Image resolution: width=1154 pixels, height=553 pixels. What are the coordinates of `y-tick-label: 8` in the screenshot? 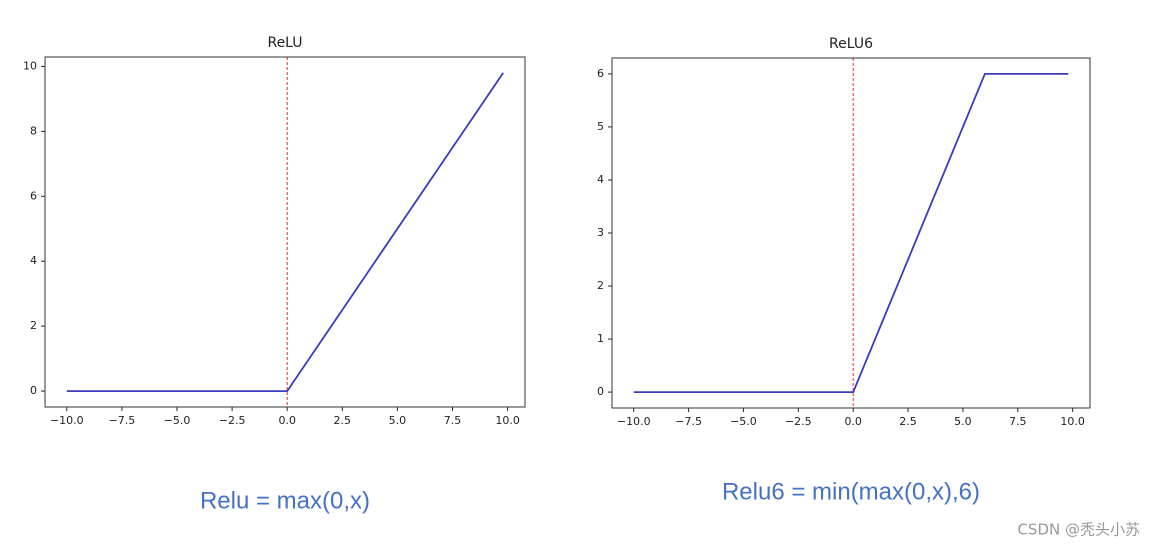 It's located at (33, 130).